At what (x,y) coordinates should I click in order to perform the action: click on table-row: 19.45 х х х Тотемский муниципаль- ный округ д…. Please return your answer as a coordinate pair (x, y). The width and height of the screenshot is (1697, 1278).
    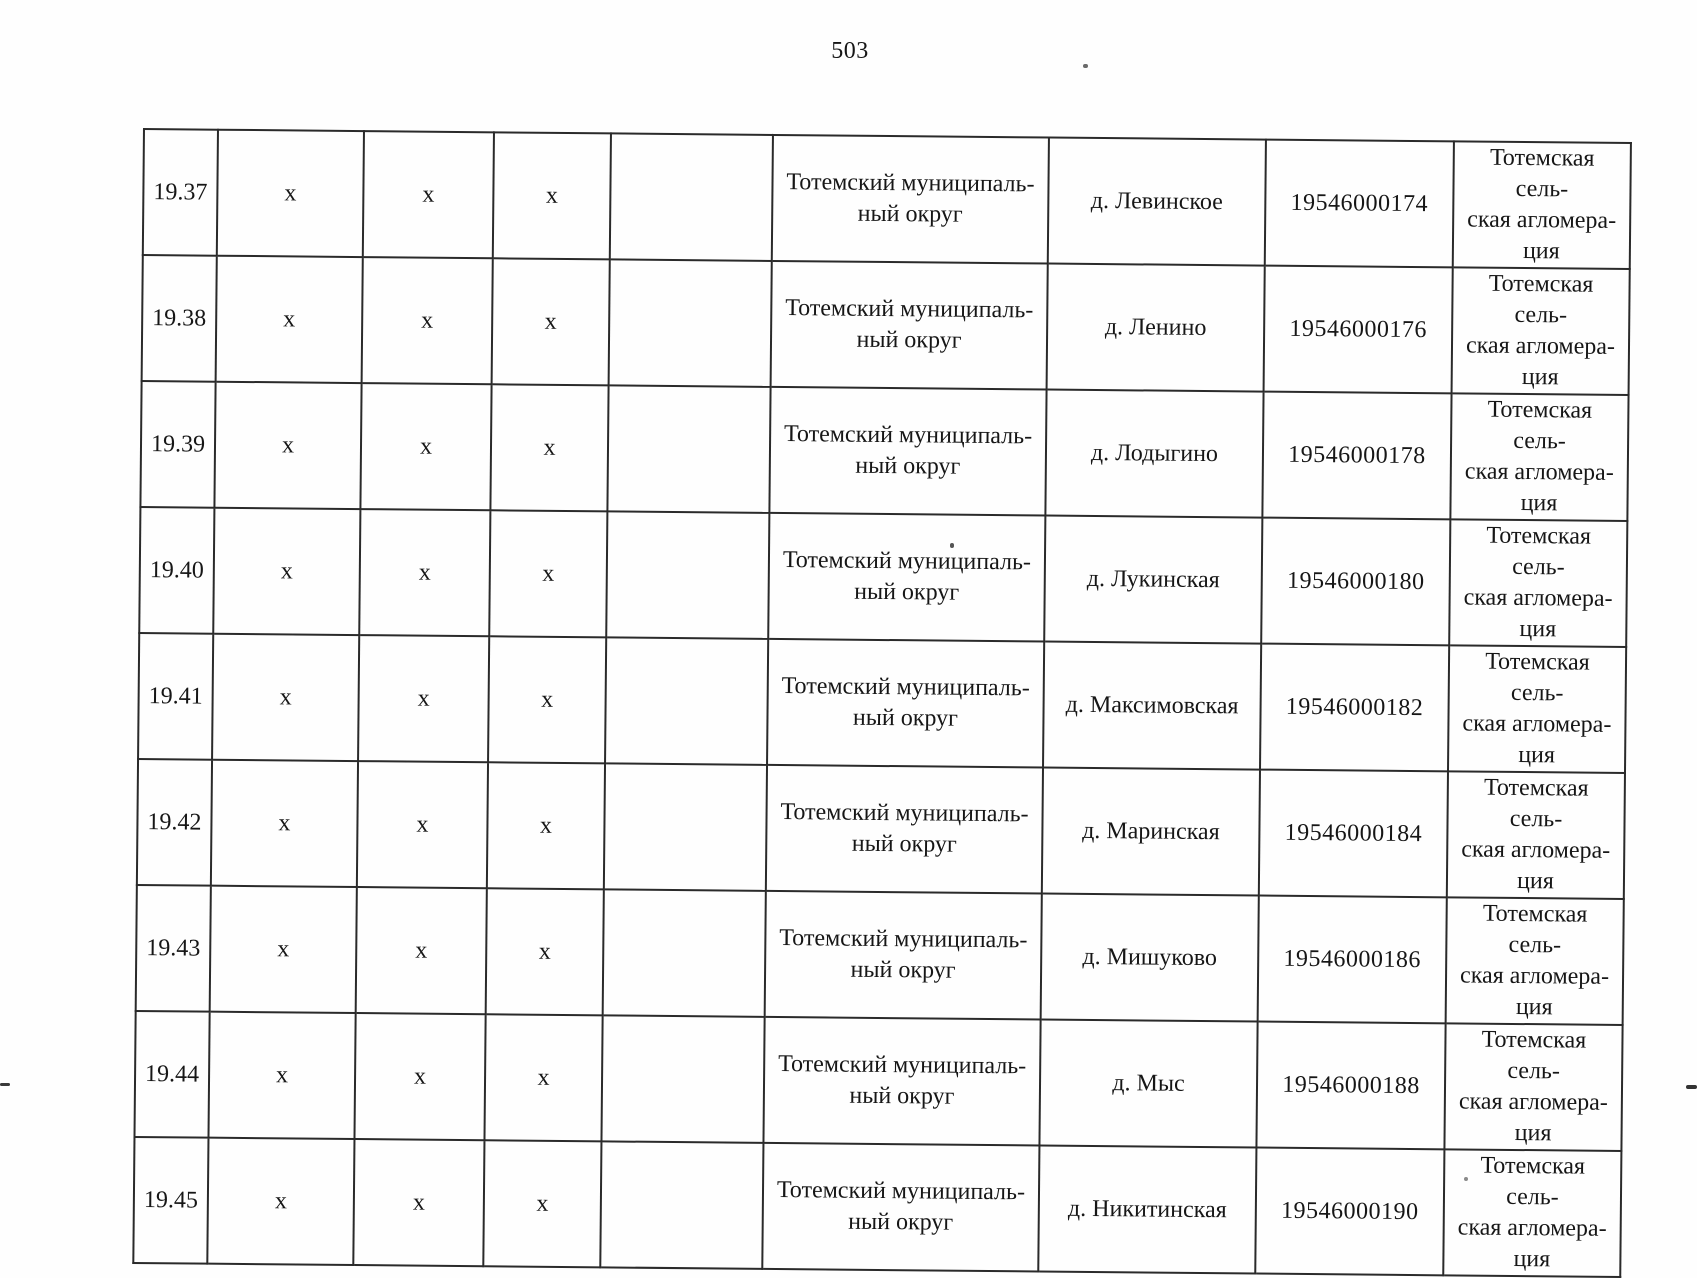
    Looking at the image, I should click on (877, 1206).